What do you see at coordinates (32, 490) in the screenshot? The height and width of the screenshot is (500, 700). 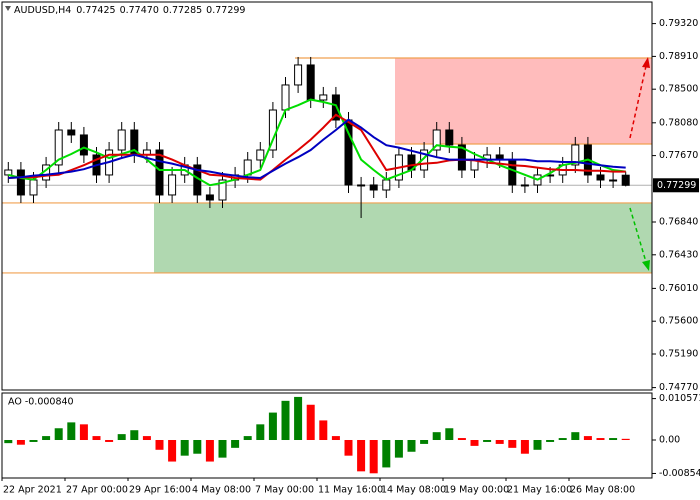 I see `x-tick-label: 22 Apr 2021` at bounding box center [32, 490].